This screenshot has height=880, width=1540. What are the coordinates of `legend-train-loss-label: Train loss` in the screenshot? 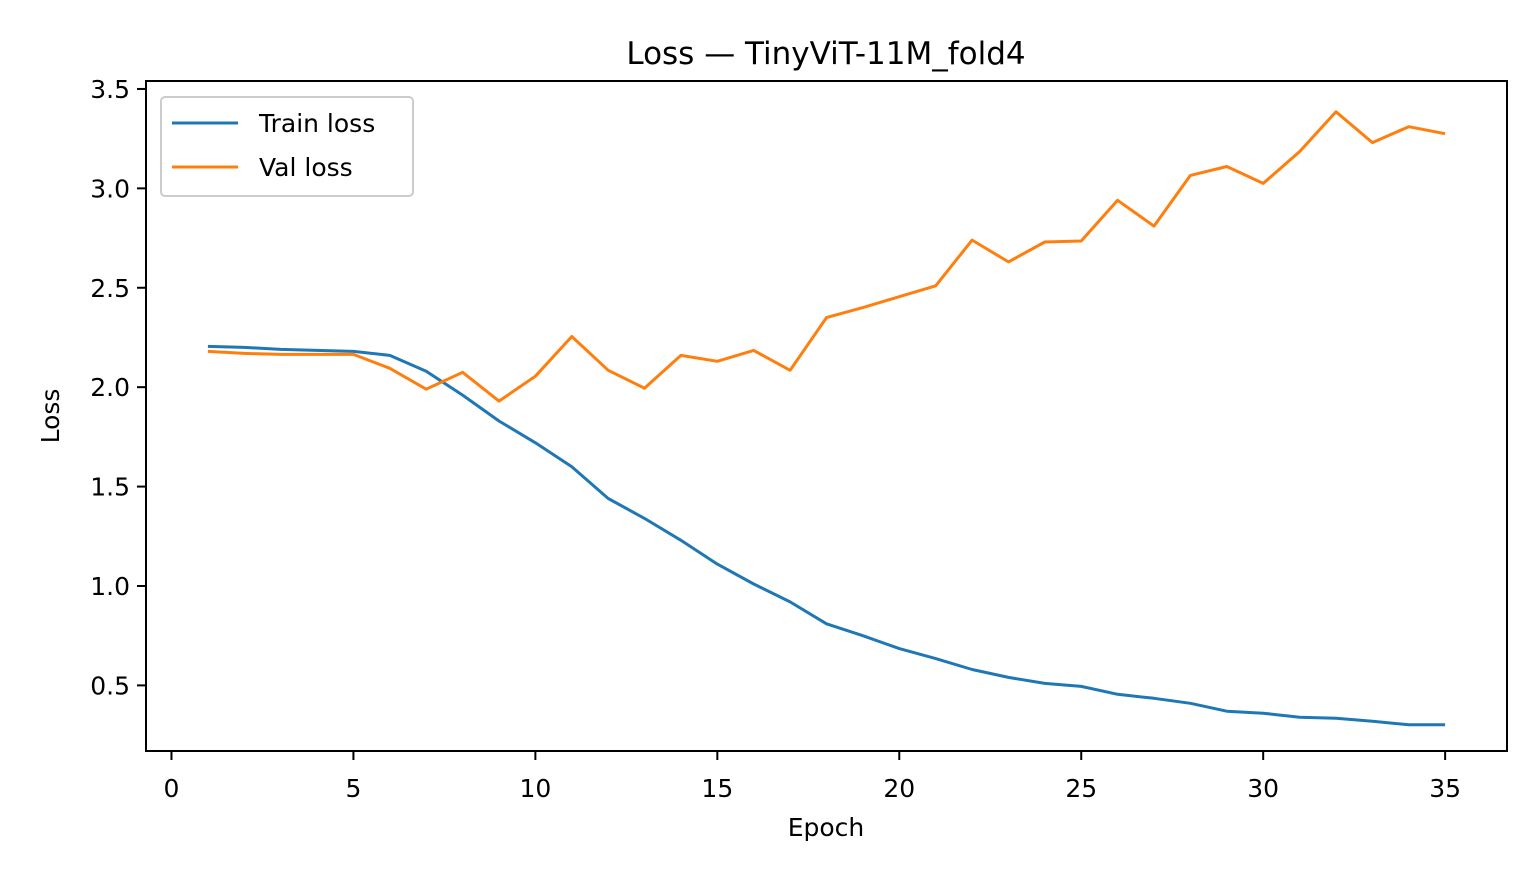 It's located at (316, 123).